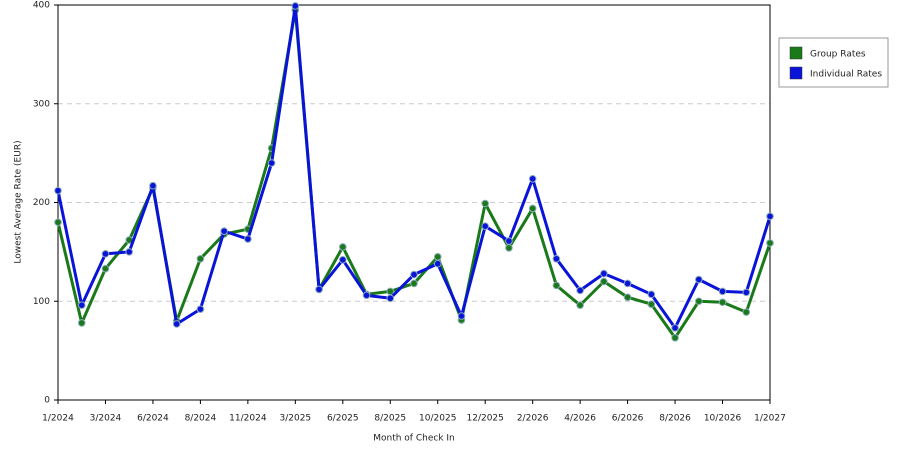 The image size is (900, 450). Describe the element at coordinates (533, 419) in the screenshot. I see `x-tick-label: 2/2026` at that location.